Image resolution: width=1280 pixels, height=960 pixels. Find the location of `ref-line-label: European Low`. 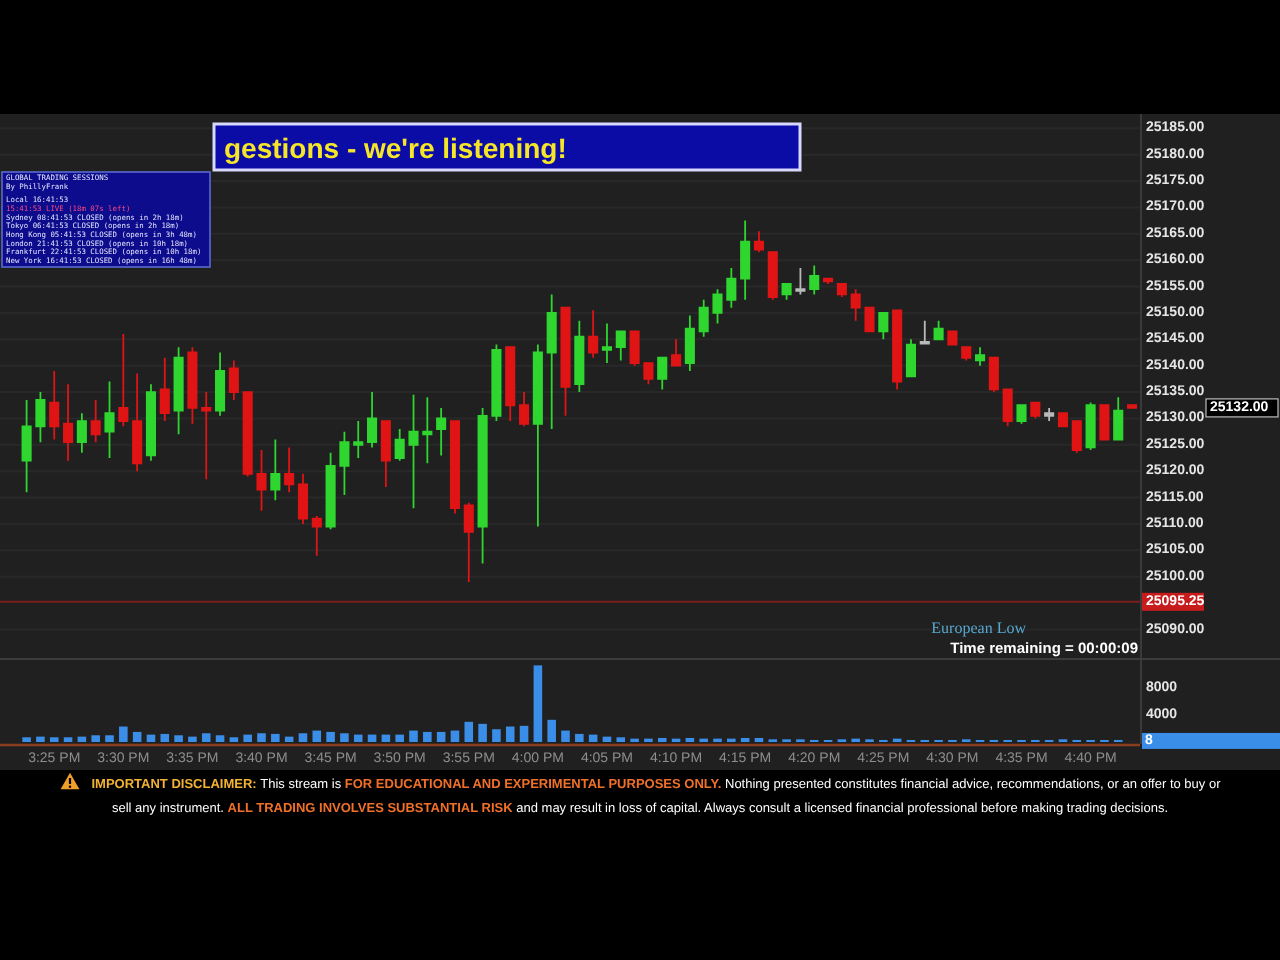

ref-line-label: European Low is located at coordinates (979, 627).